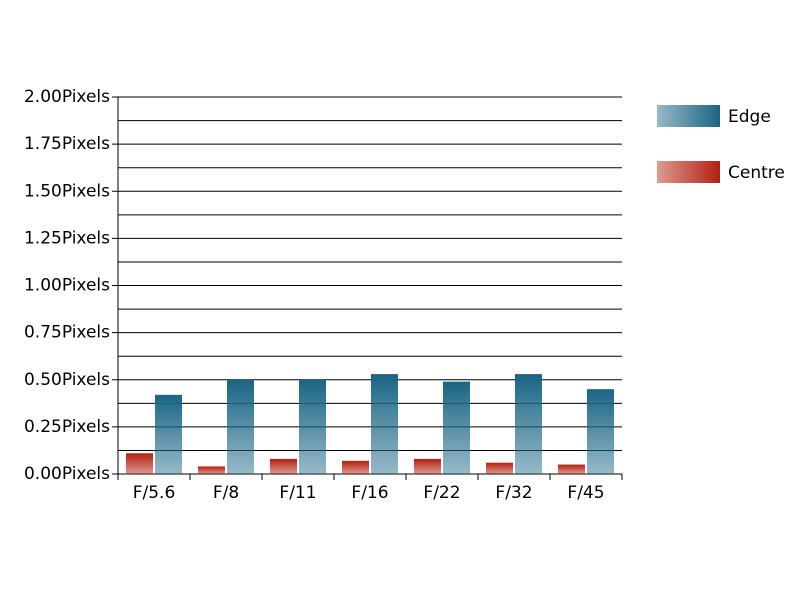 The height and width of the screenshot is (600, 800). I want to click on x-tick-label: F/8, so click(226, 493).